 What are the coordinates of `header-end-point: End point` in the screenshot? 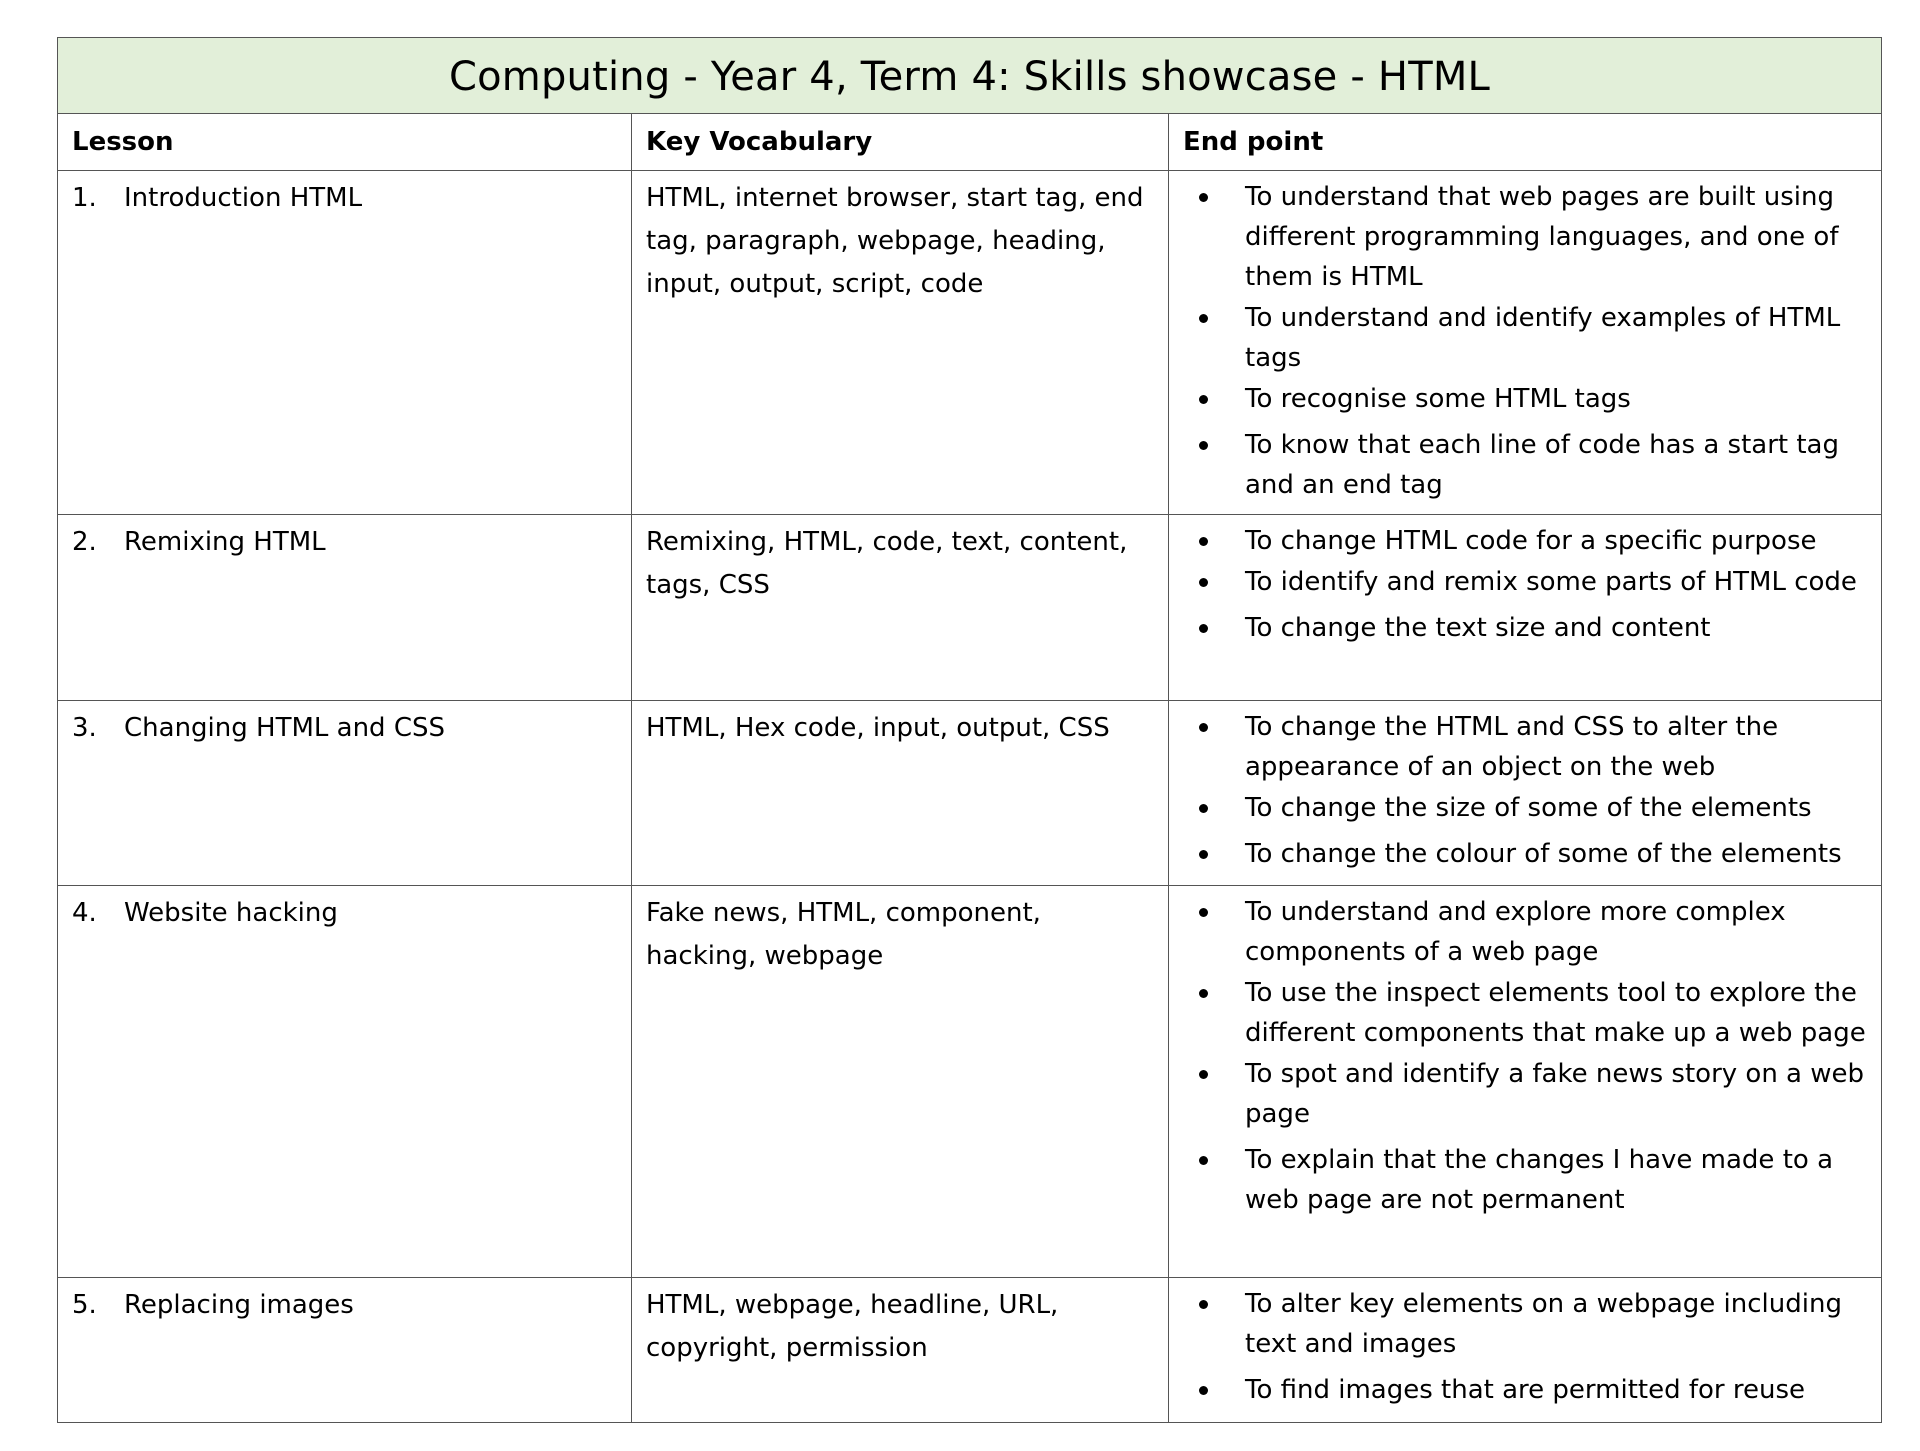 It's located at (1525, 142).